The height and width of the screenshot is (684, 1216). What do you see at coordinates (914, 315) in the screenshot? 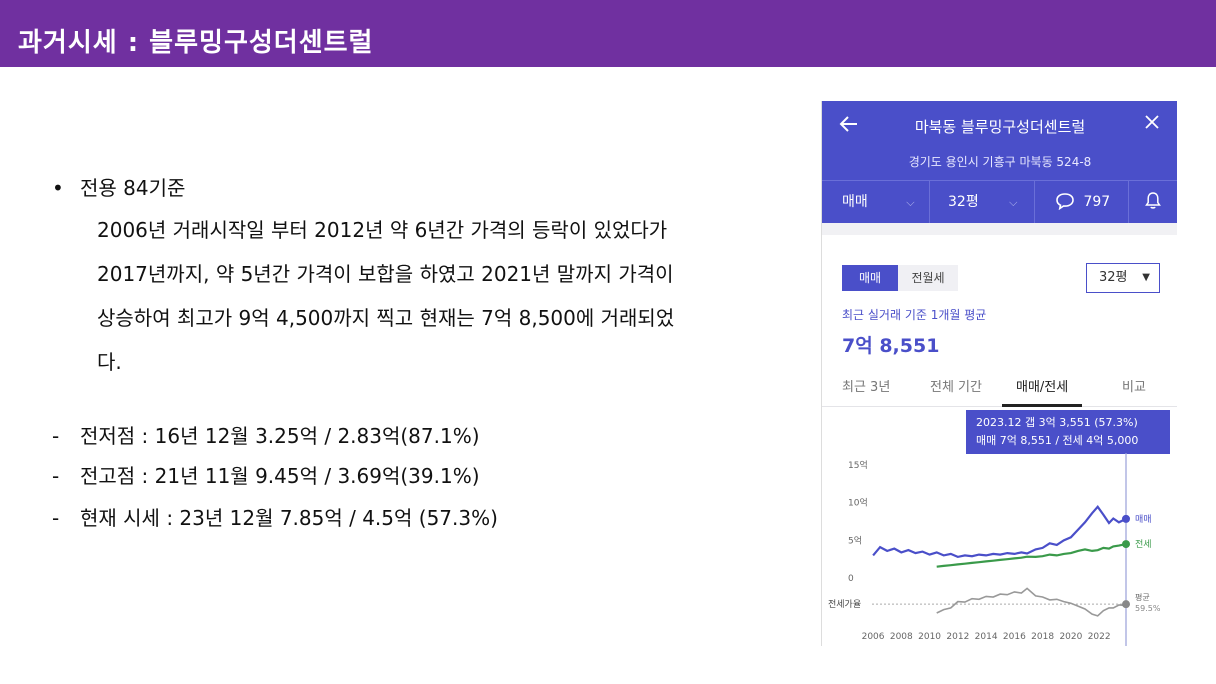
I see `avg-price-label: 최근 실거래 기준 1개월 평균` at bounding box center [914, 315].